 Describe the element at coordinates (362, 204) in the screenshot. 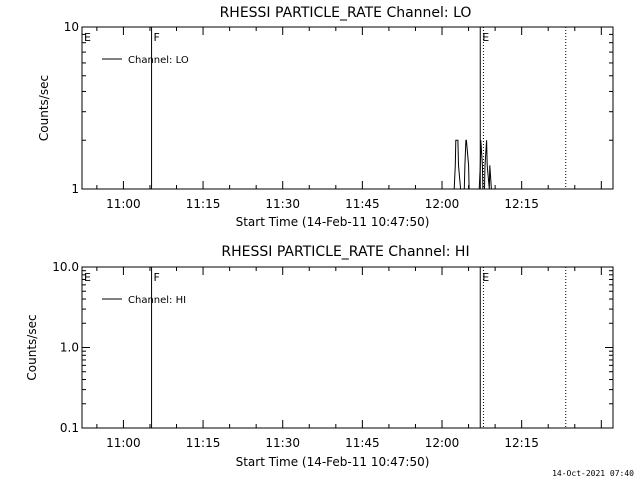

I see `panel1-x-tick-label: 11:45` at that location.